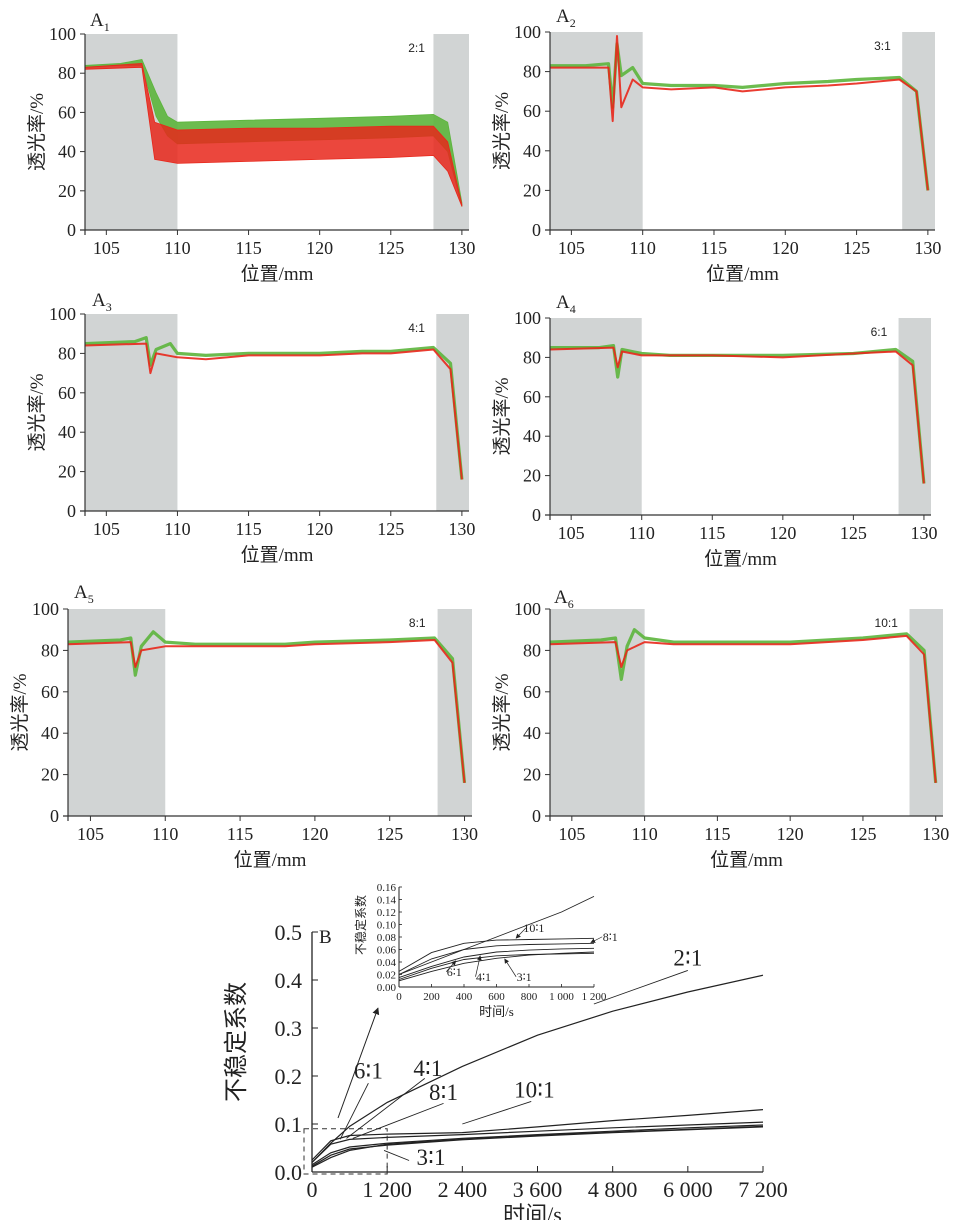  Describe the element at coordinates (927, 248) in the screenshot. I see `panel-a2-x-tick-label: 130` at that location.